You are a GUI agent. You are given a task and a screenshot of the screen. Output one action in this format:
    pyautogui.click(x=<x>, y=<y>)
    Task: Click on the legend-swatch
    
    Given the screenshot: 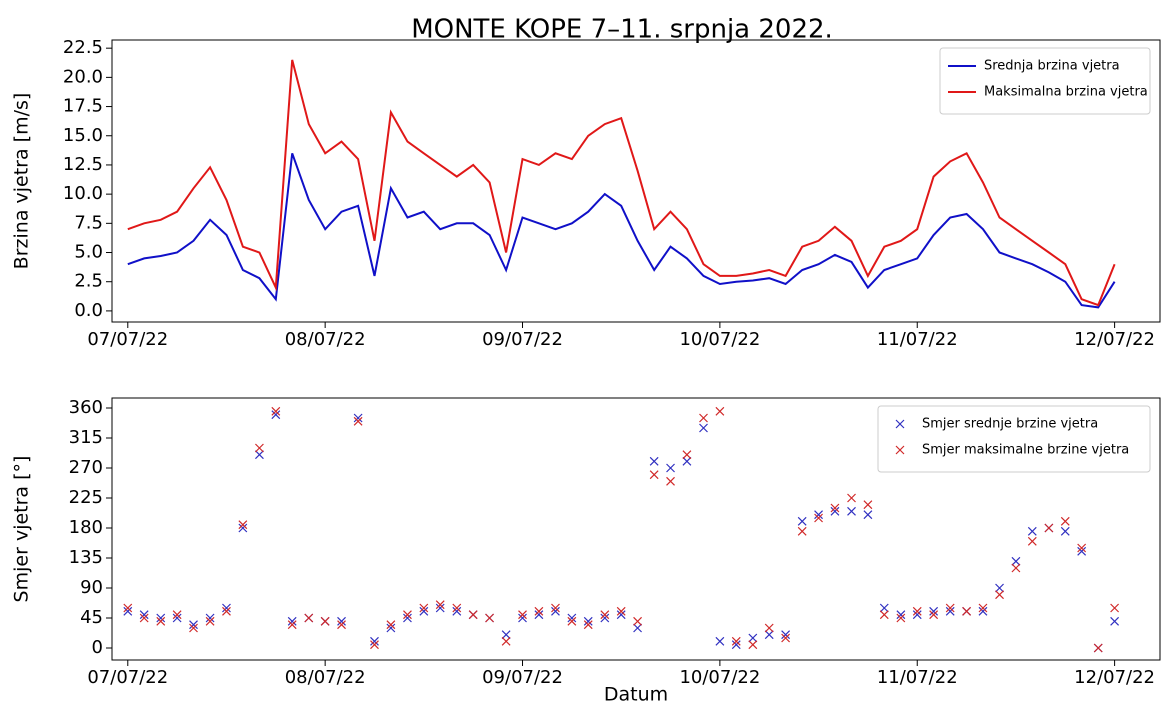 What is the action you would take?
    pyautogui.click(x=900, y=424)
    